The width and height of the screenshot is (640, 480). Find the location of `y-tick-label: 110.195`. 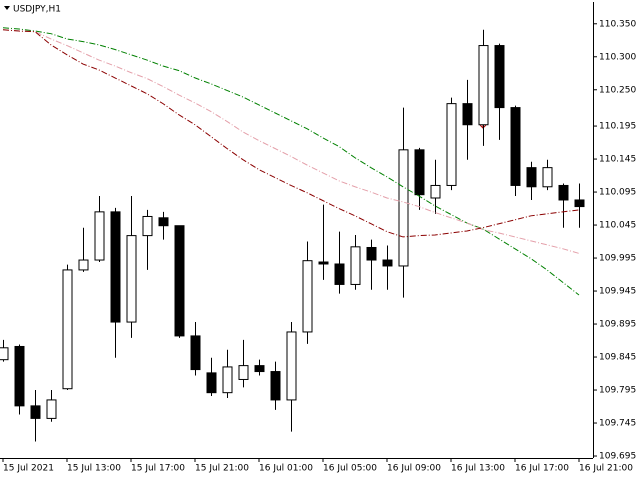

y-tick-label: 110.195 is located at coordinates (617, 127).